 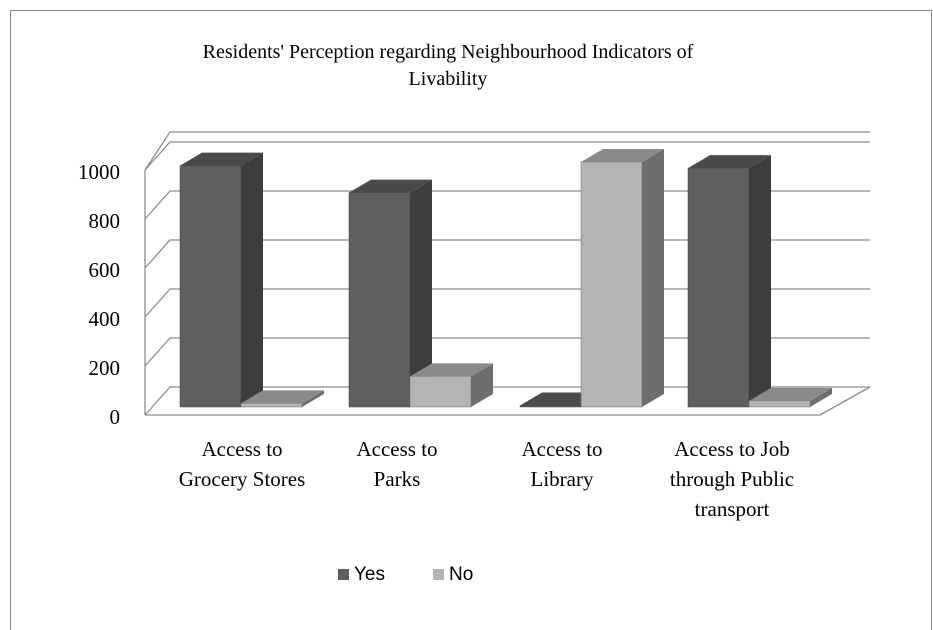 What do you see at coordinates (448, 79) in the screenshot?
I see `chart-title-line: Livability` at bounding box center [448, 79].